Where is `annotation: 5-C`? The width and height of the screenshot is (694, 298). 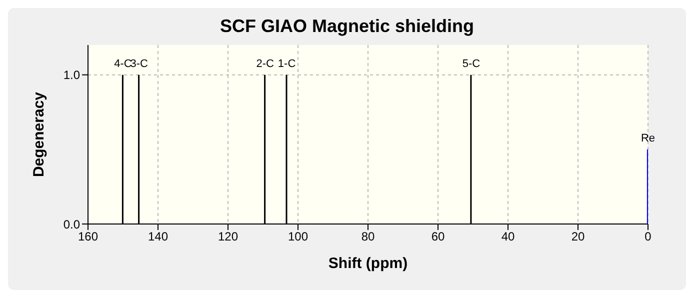 annotation: 5-C is located at coordinates (471, 64).